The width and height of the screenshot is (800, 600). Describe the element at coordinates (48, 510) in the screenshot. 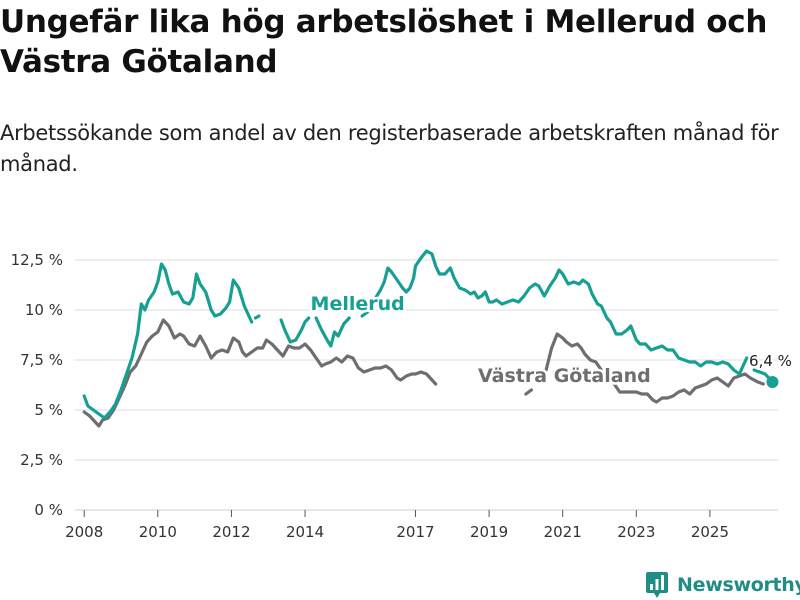

I see `y-tick-label: 0 %` at that location.